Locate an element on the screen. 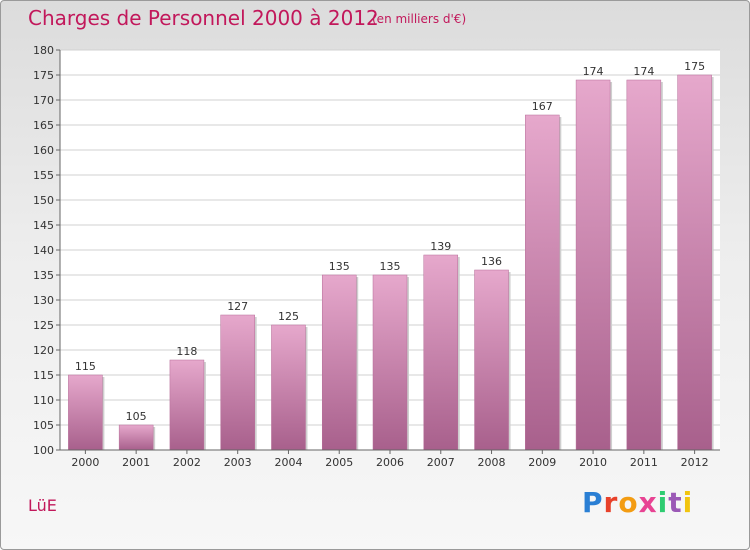 The image size is (750, 550). y-tick-label: 110 is located at coordinates (43, 400).